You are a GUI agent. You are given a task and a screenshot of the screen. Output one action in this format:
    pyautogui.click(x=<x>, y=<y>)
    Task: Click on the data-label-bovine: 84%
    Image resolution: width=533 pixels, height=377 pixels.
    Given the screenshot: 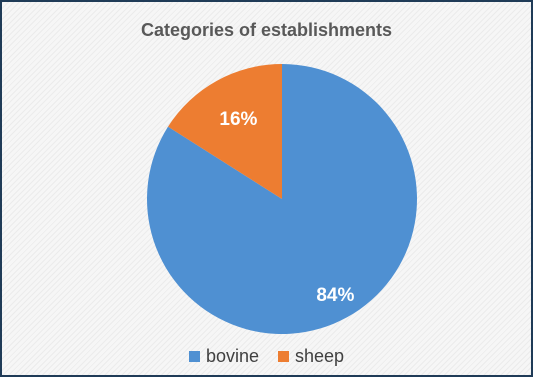 What is the action you would take?
    pyautogui.click(x=335, y=295)
    